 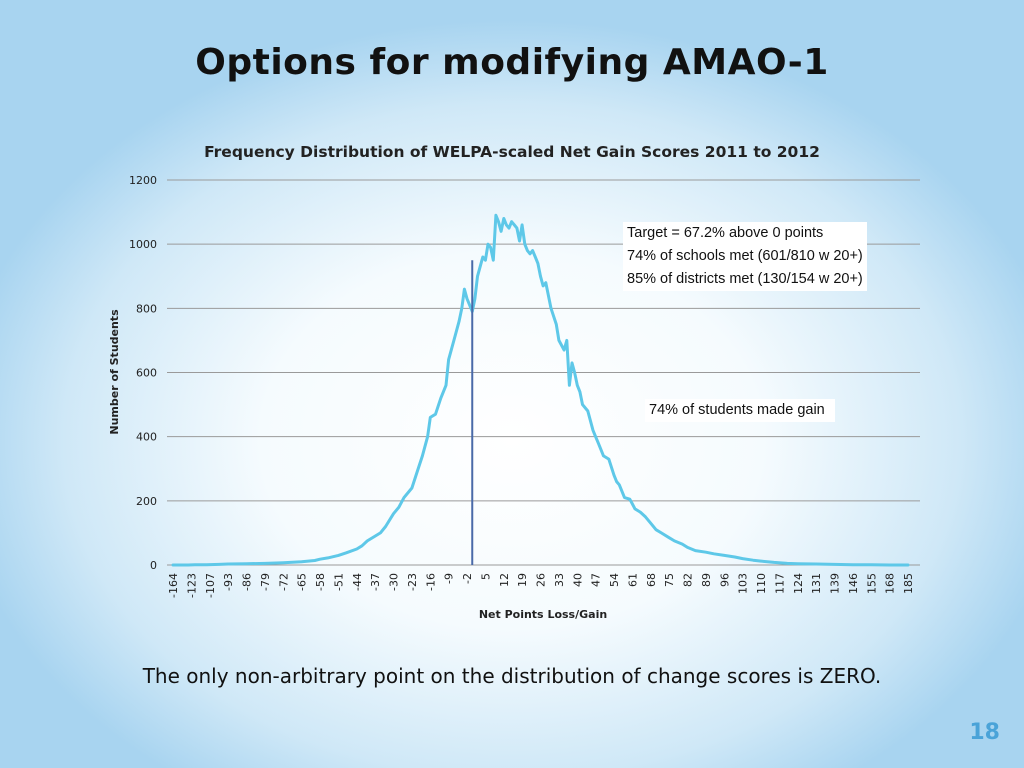 What do you see at coordinates (283, 582) in the screenshot?
I see `x-tick-label: -72` at bounding box center [283, 582].